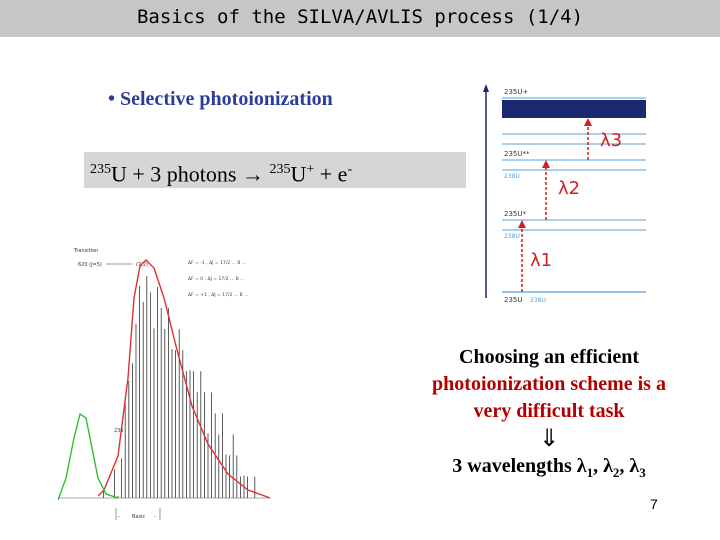  I want to click on down-double-arrow-icon: ⇓, so click(549, 438).